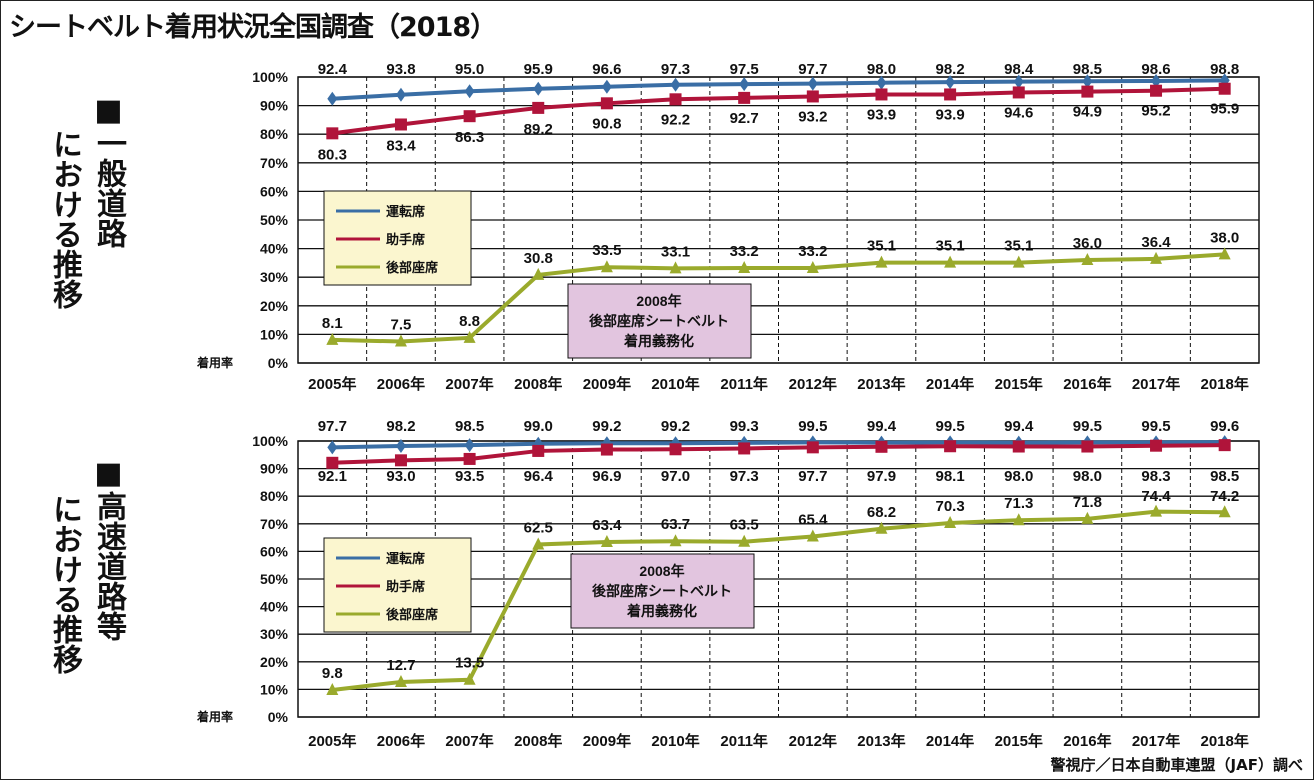 Image resolution: width=1314 pixels, height=780 pixels. Describe the element at coordinates (1156, 384) in the screenshot. I see `chart1-xtick-label: 2017年` at that location.